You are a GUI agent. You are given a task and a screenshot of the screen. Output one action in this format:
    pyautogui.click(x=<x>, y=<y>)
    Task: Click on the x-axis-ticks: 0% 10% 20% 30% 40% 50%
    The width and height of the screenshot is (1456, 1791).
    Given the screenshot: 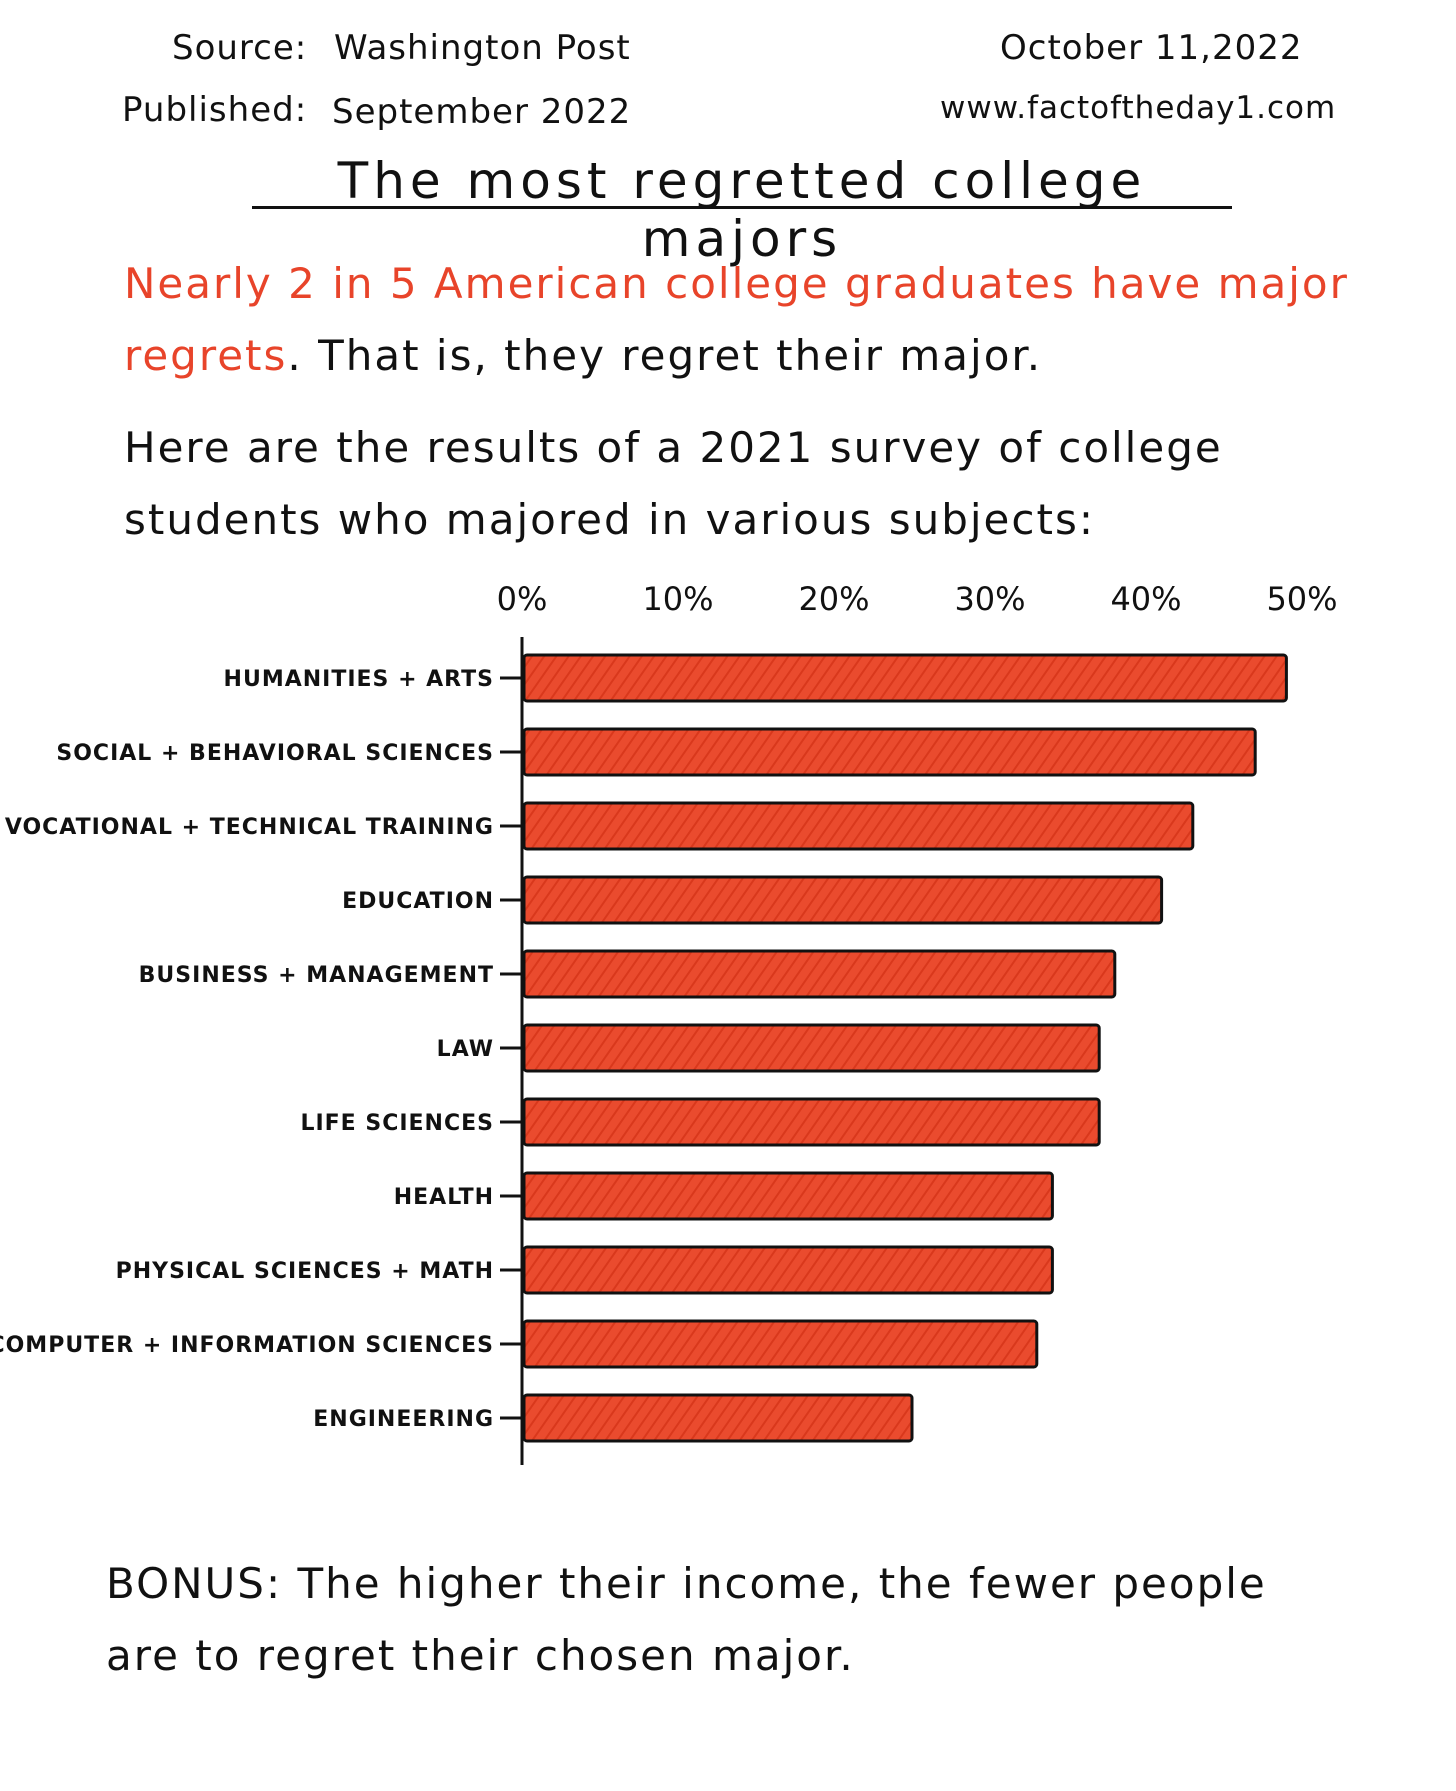 What is the action you would take?
    pyautogui.click(x=917, y=599)
    